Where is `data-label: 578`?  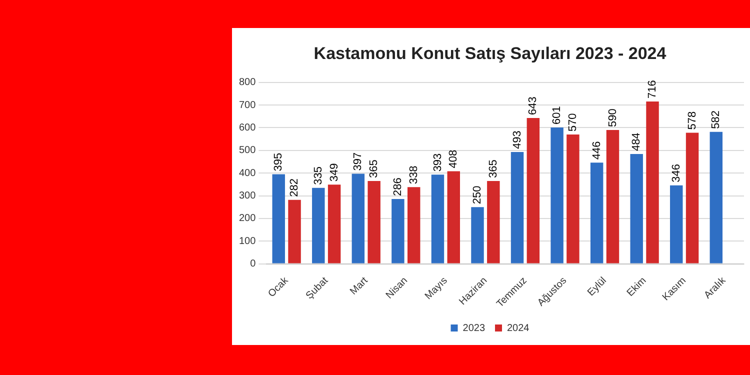
data-label: 578 is located at coordinates (692, 120).